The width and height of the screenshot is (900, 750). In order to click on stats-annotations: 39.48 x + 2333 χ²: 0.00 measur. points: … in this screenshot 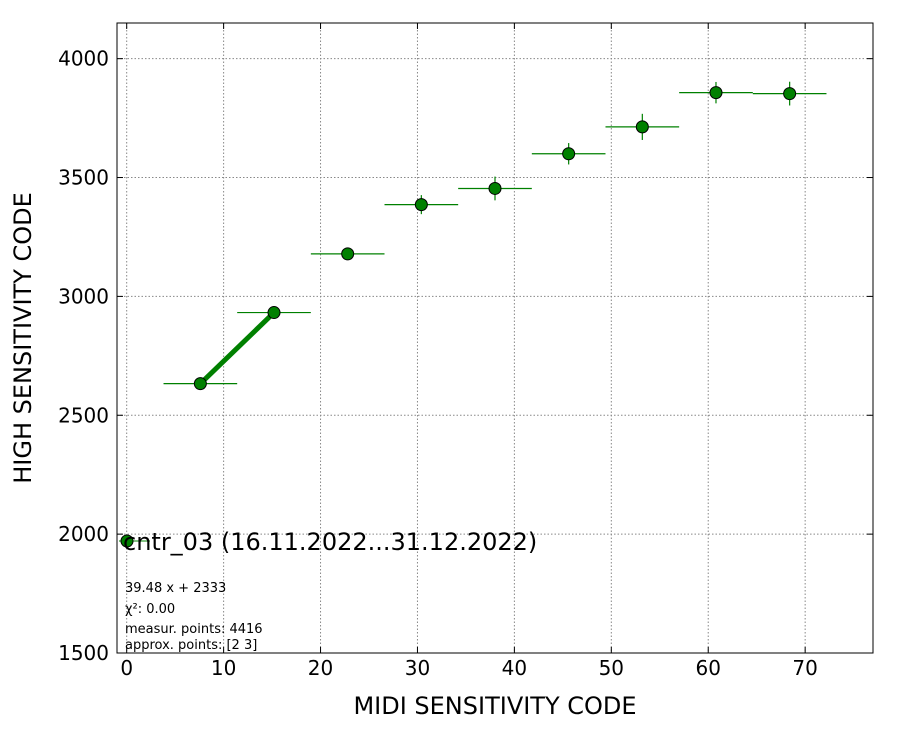, I will do `click(194, 617)`.